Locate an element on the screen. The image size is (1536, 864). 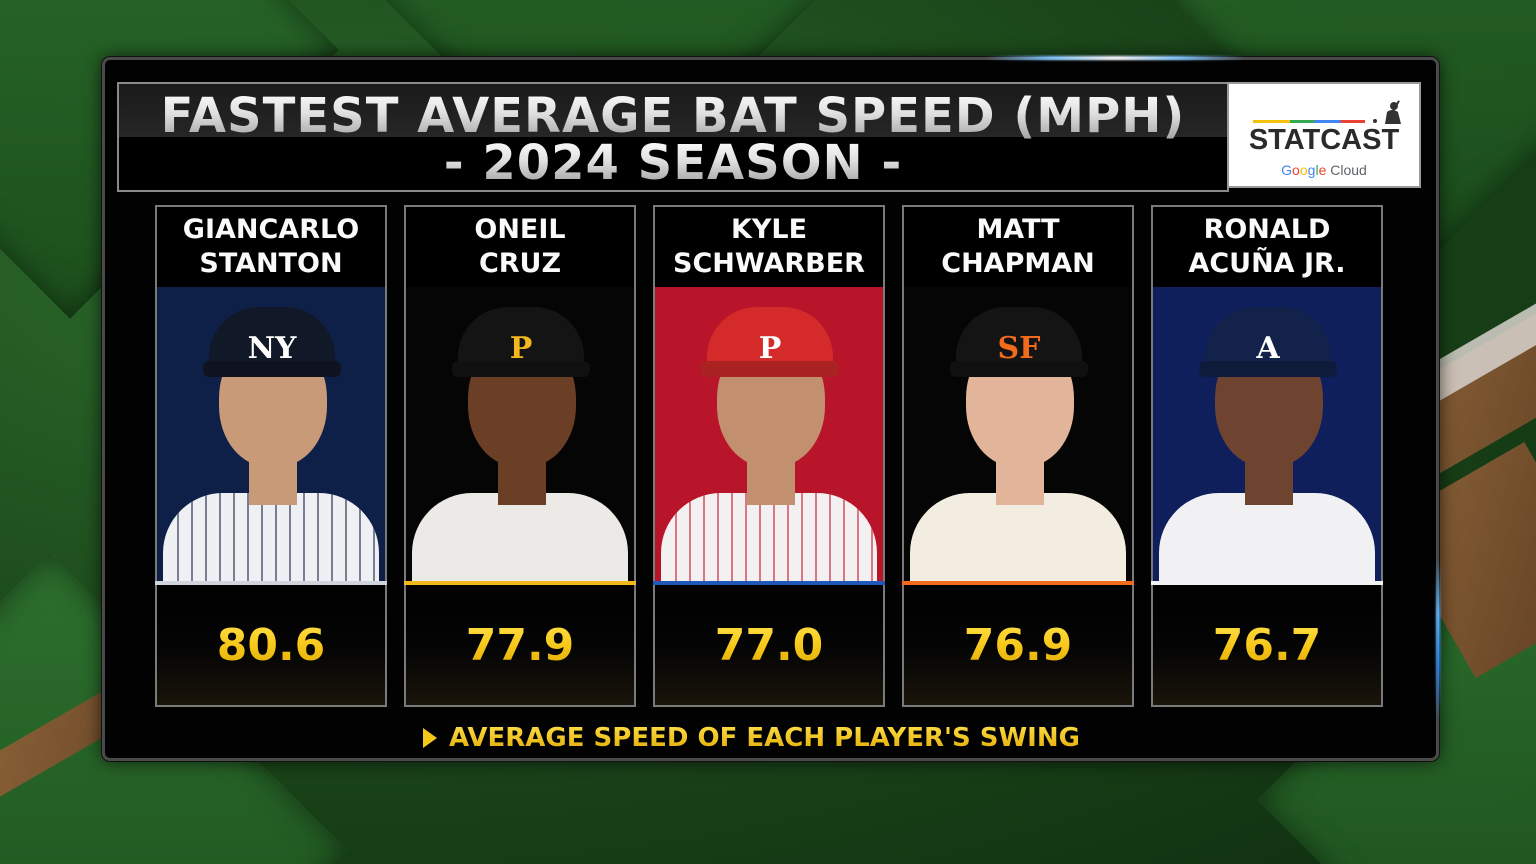
statcast-logo: STATCAST Google Cloud is located at coordinates (1324, 135).